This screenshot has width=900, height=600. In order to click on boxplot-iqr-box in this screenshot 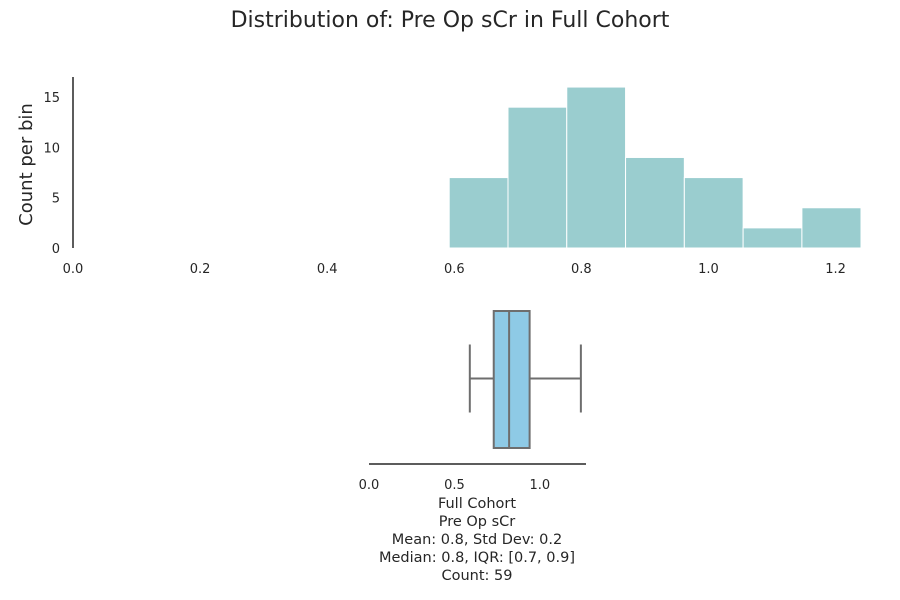, I will do `click(511, 379)`.